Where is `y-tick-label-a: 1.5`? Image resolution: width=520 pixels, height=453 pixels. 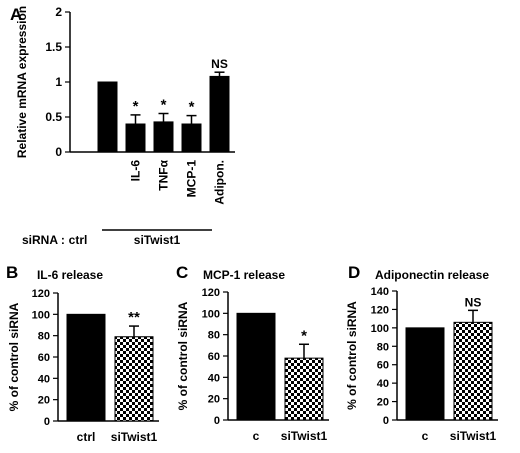 y-tick-label-a: 1.5 is located at coordinates (53, 47).